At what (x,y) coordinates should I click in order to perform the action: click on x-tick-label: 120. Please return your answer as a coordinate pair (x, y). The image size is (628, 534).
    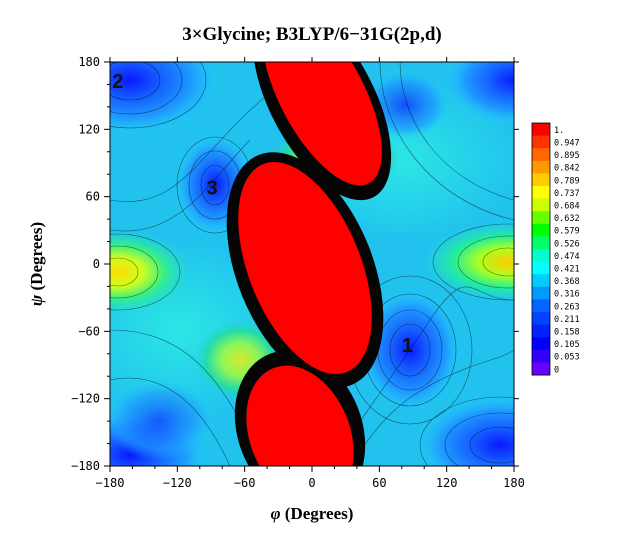
    Looking at the image, I should click on (447, 483).